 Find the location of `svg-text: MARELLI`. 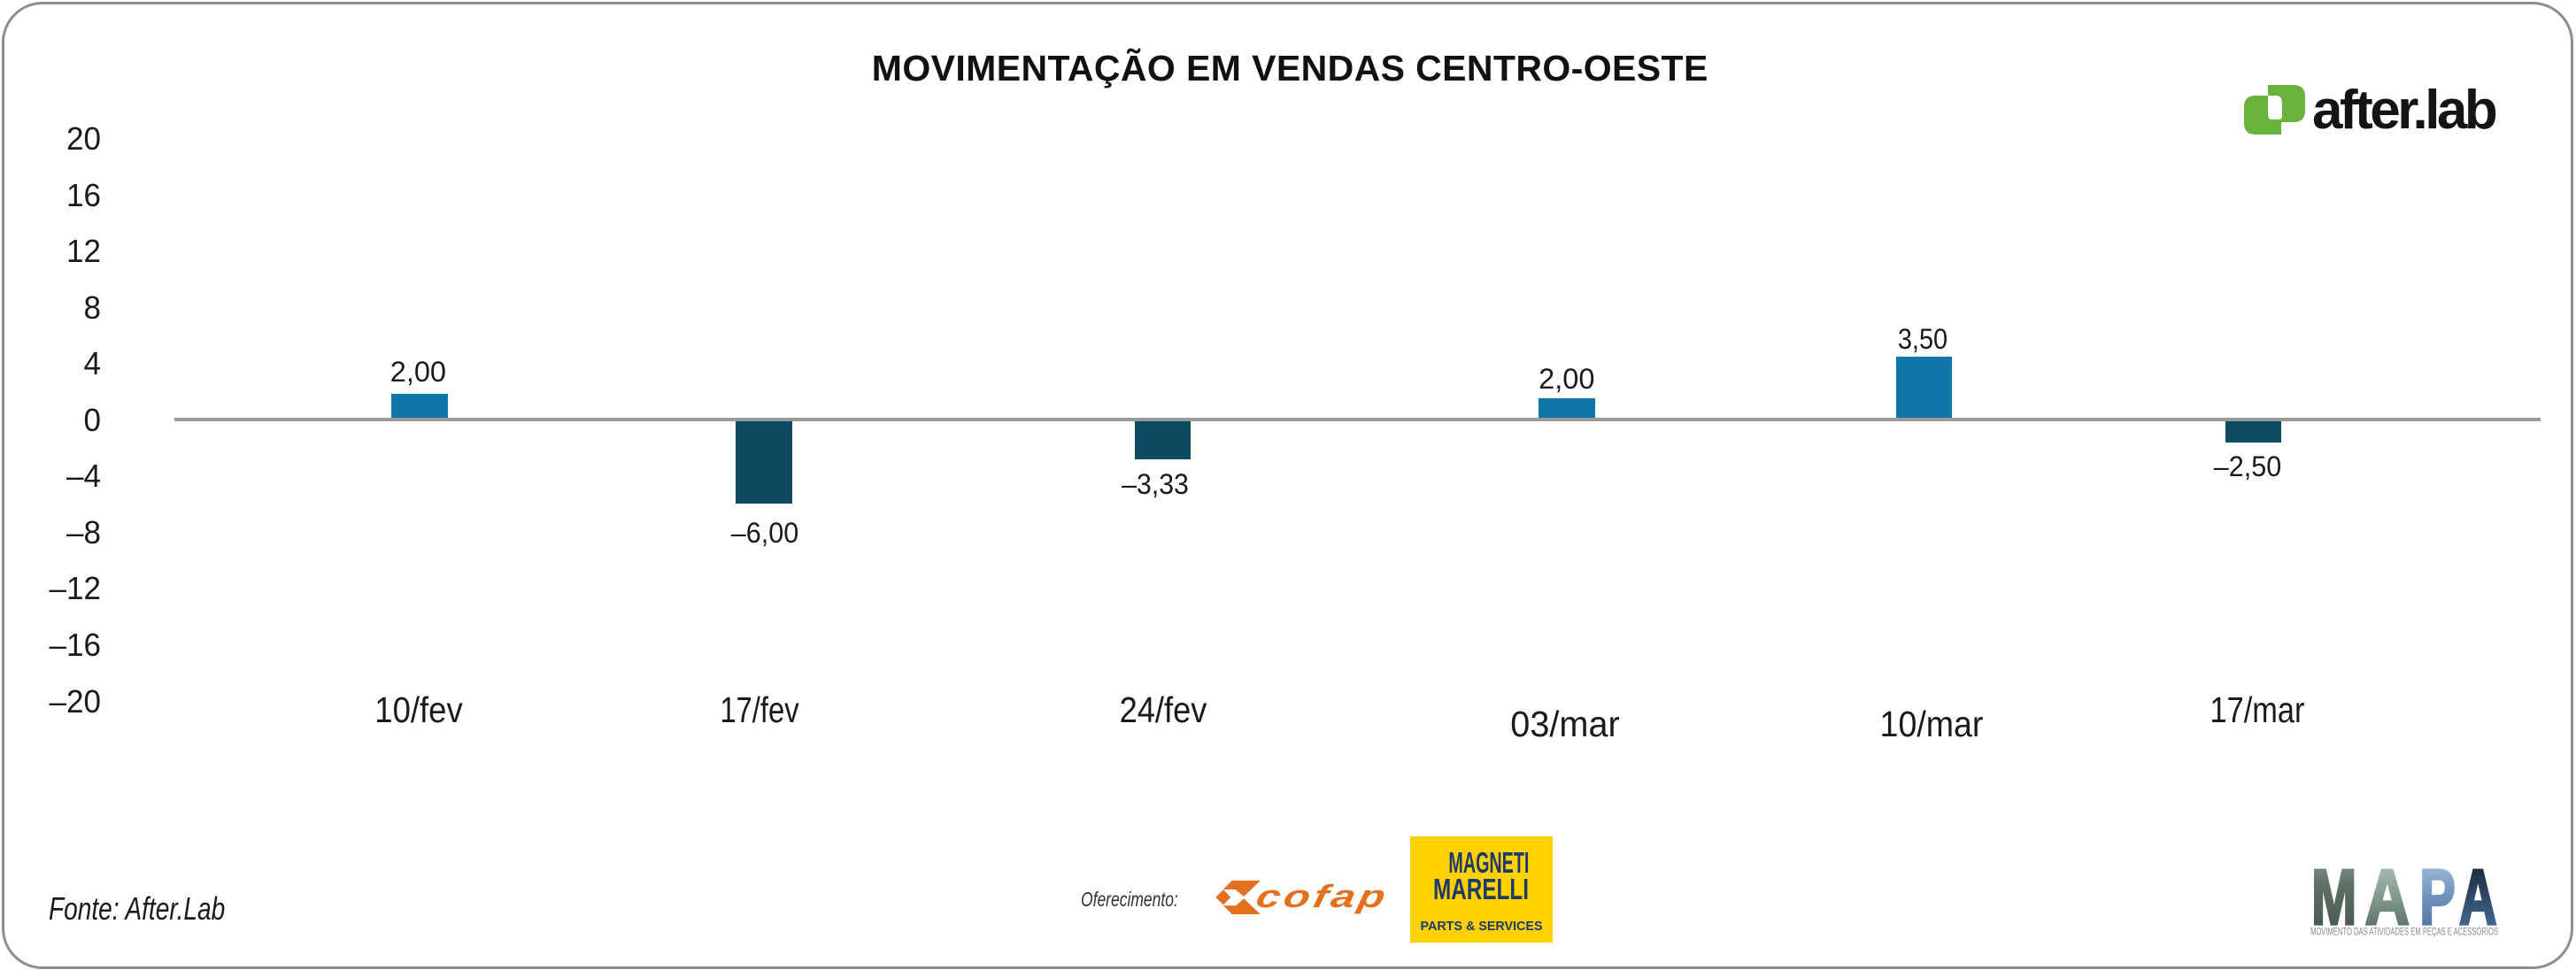

svg-text: MARELLI is located at coordinates (1481, 889).